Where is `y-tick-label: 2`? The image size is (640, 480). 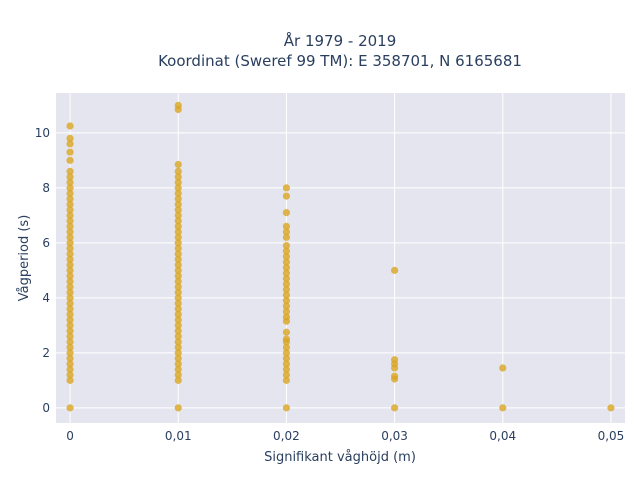
y-tick-label: 2 is located at coordinates (46, 353).